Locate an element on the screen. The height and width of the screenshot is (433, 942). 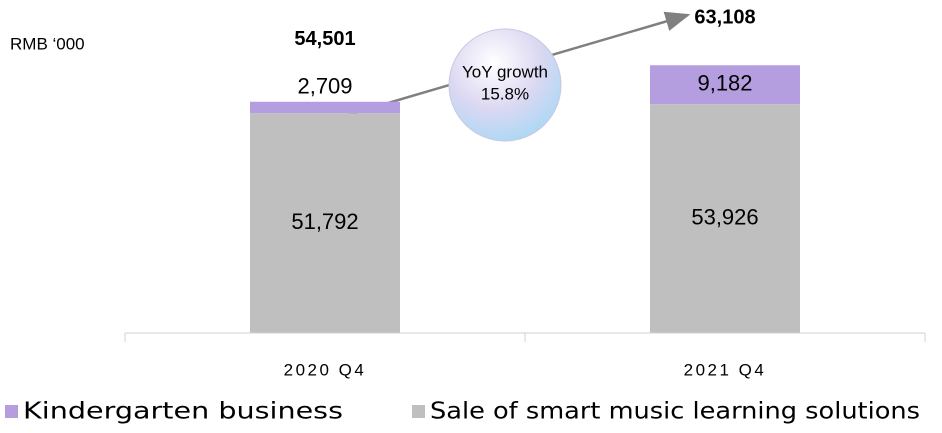
growth-bubble is located at coordinates (505, 85).